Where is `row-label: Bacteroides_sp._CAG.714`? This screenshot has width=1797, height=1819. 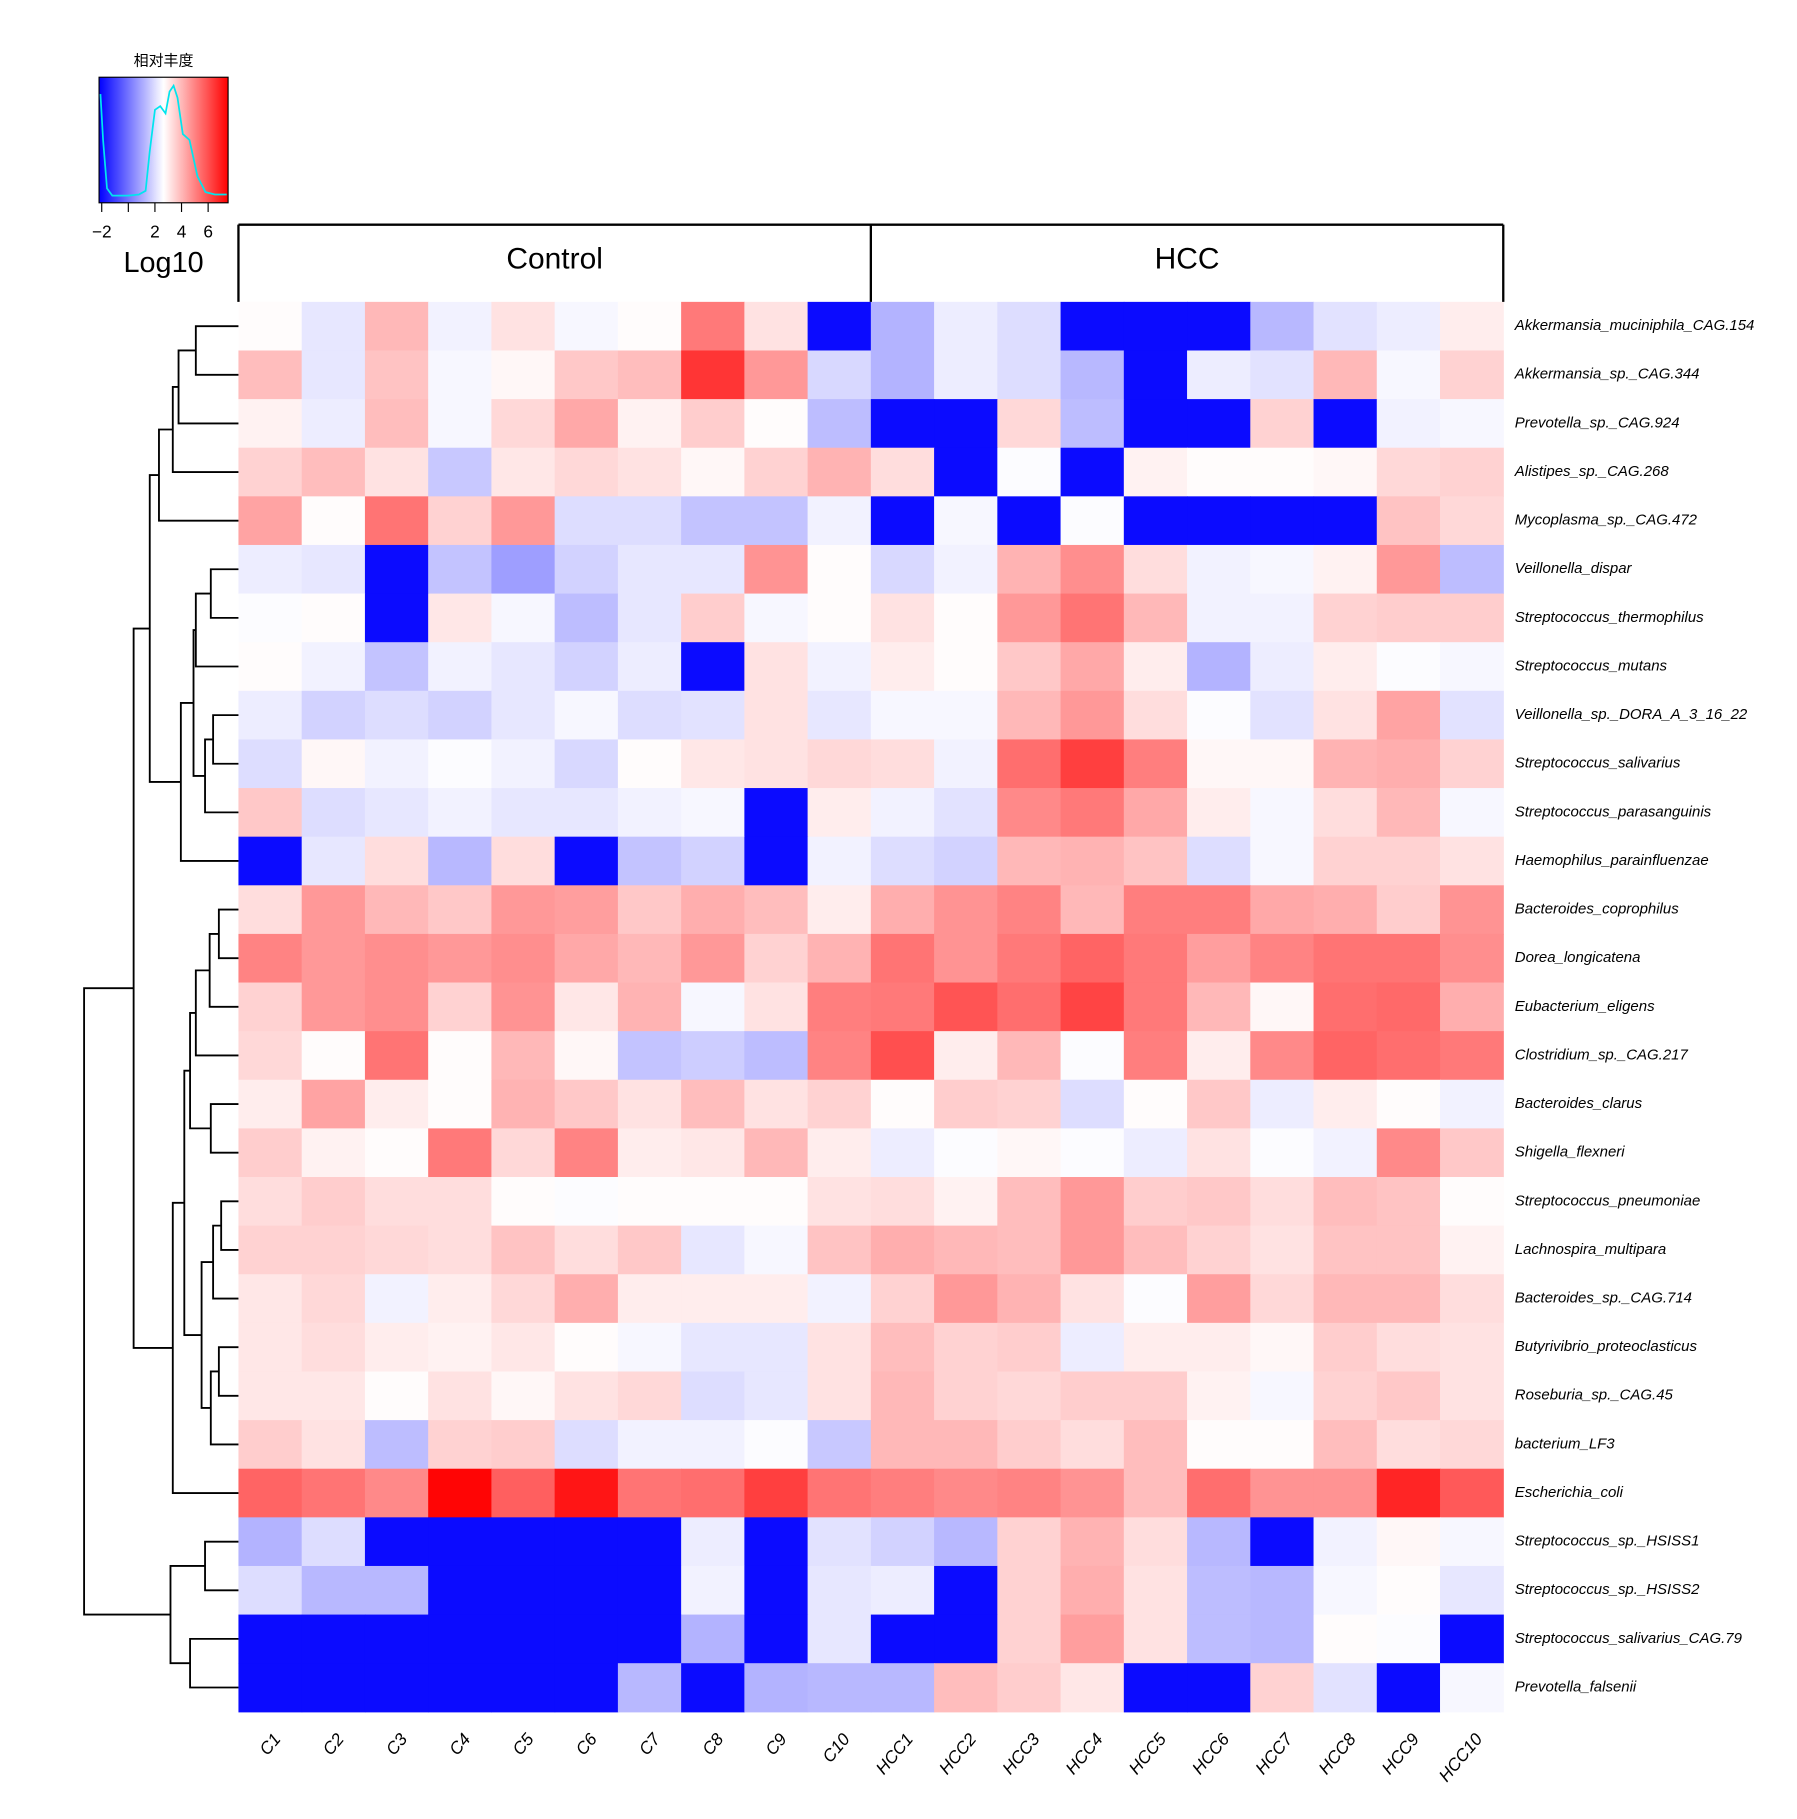
row-label: Bacteroides_sp._CAG.714 is located at coordinates (1603, 1298).